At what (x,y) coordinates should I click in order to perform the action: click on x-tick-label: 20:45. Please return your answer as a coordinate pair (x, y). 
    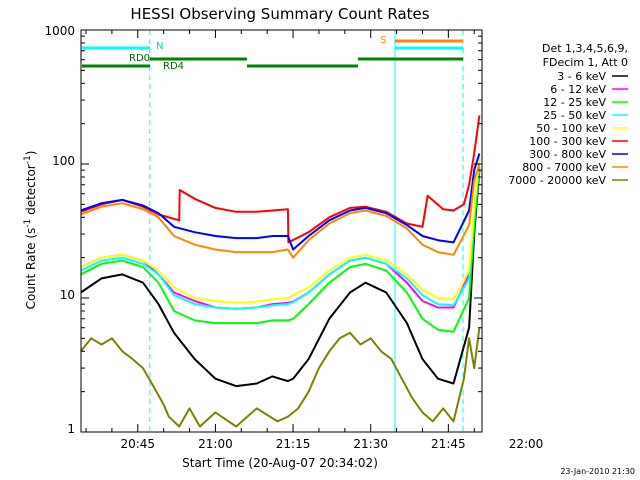
    Looking at the image, I should click on (137, 444).